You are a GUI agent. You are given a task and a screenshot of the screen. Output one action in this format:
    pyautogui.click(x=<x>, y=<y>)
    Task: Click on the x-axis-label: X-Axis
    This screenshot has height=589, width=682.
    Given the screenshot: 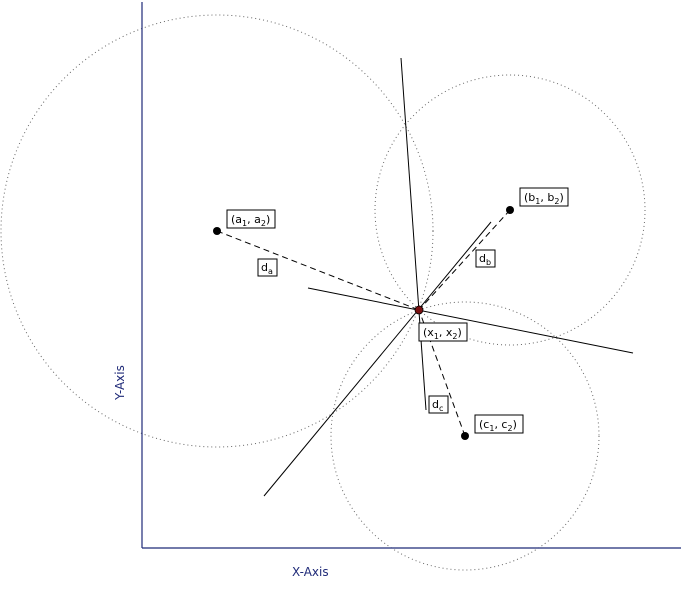 What is the action you would take?
    pyautogui.click(x=310, y=572)
    